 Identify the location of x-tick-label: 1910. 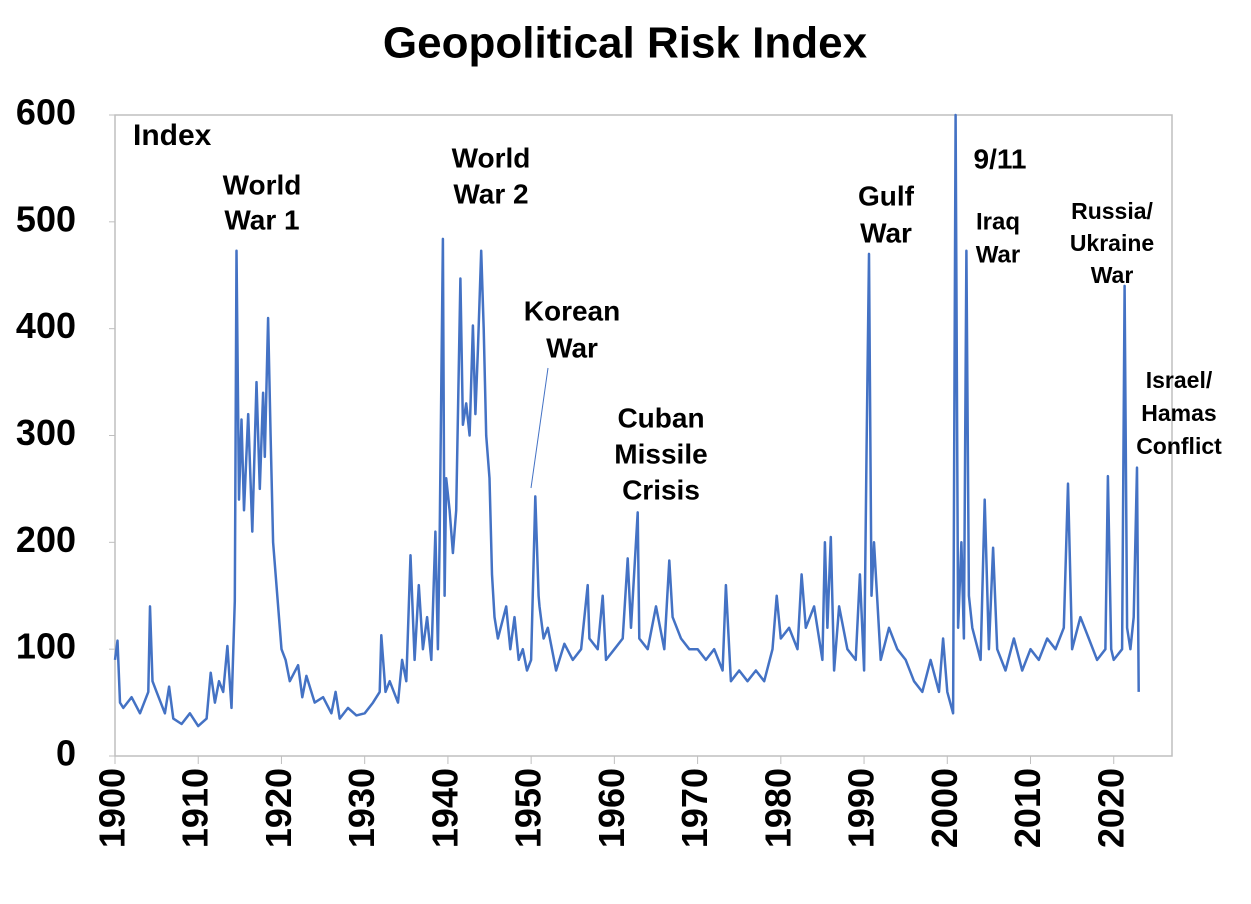
(195, 808).